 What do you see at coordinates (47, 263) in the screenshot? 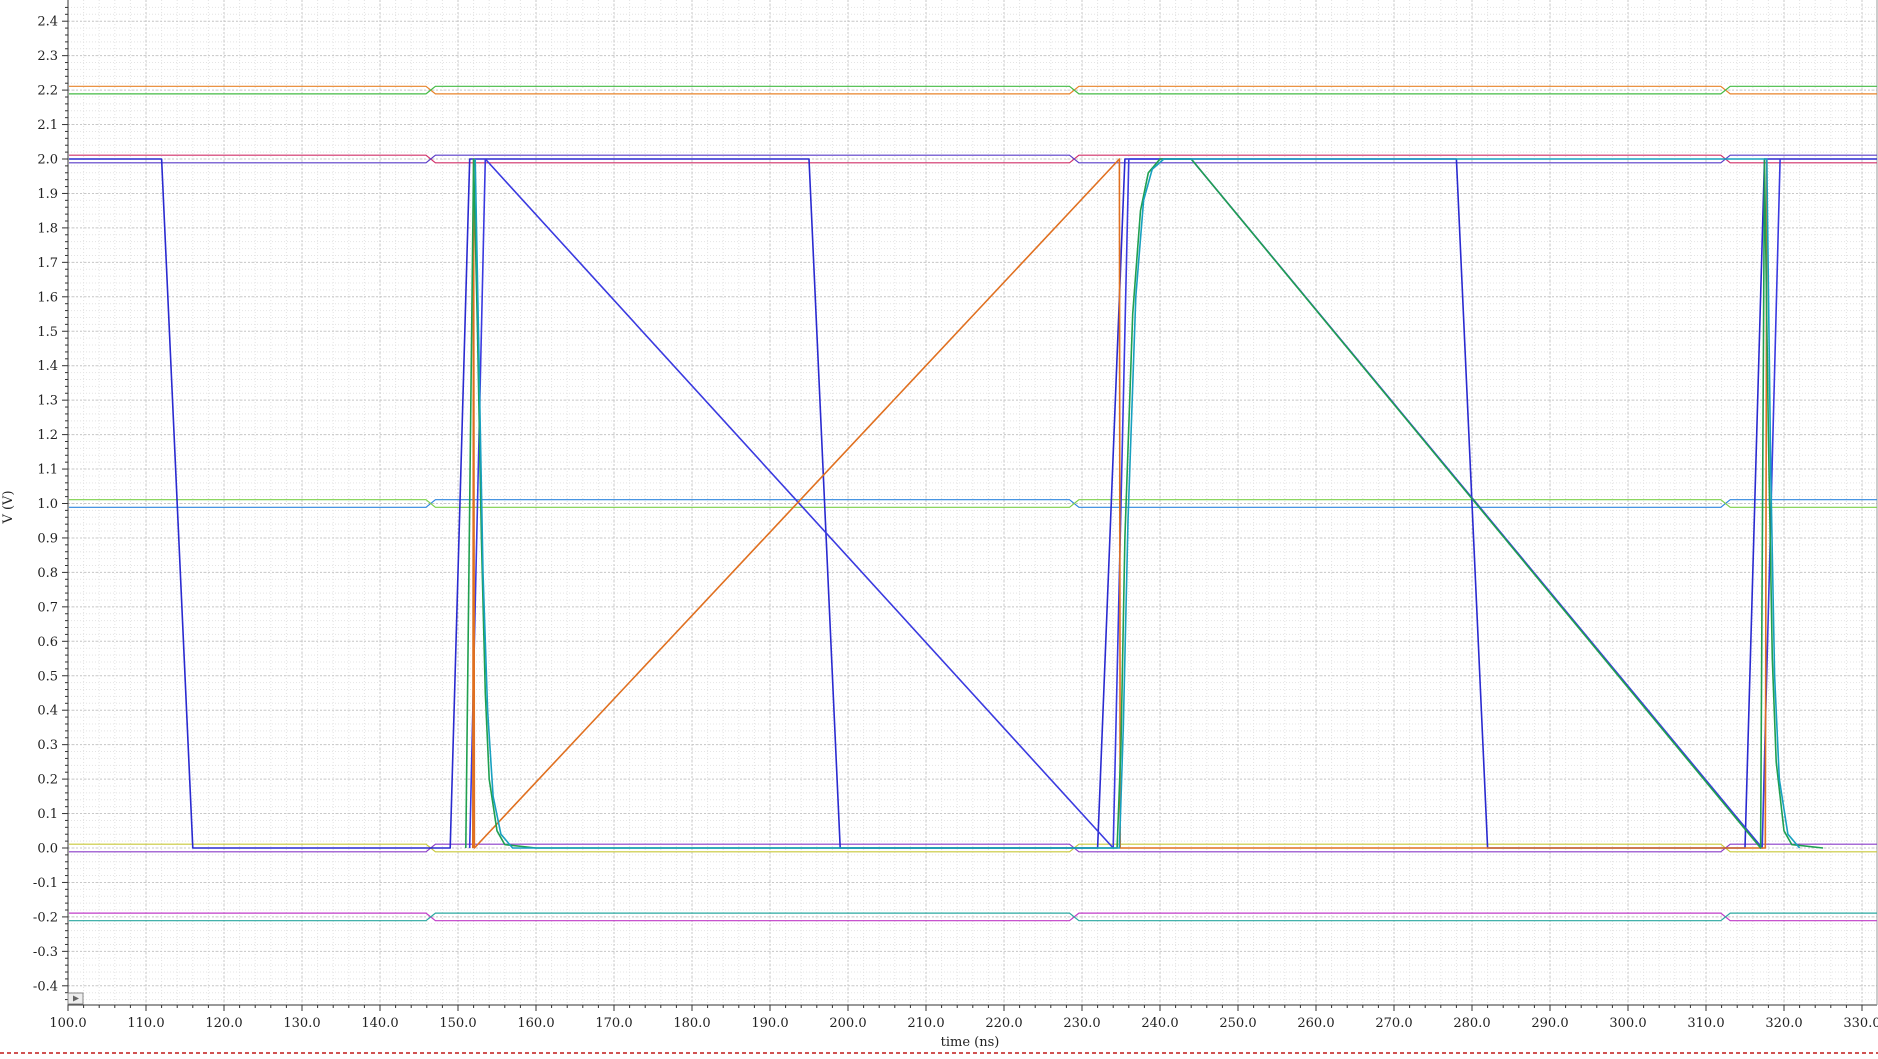
I see `y-tick-label: 1.7` at bounding box center [47, 263].